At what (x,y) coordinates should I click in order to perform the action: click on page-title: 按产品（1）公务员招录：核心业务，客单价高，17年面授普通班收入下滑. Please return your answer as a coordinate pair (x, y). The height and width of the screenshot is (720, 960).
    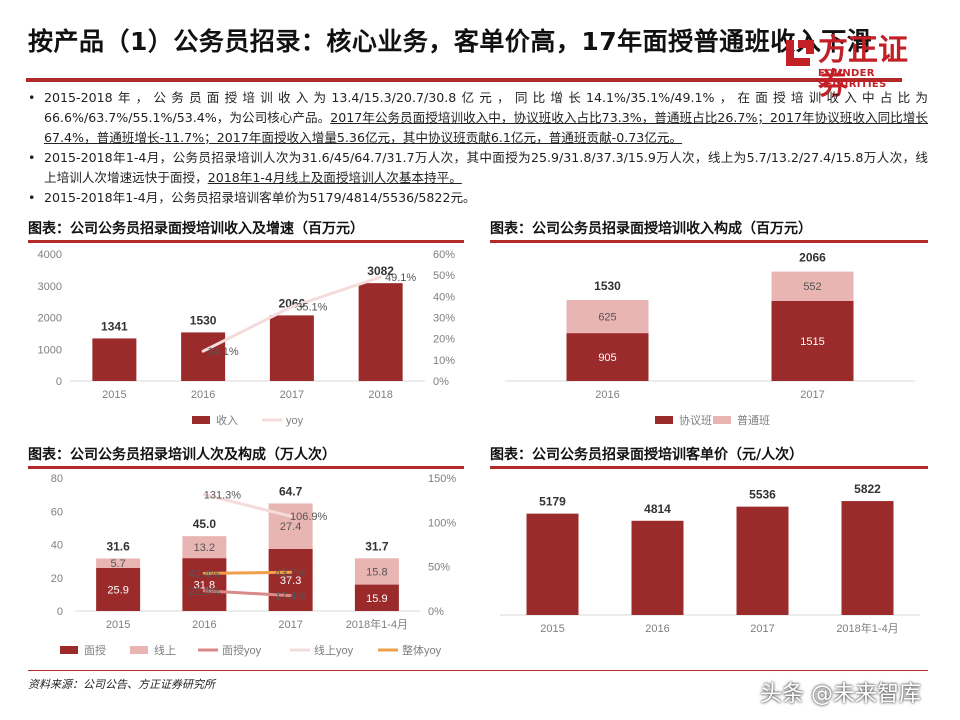
    Looking at the image, I should click on (450, 41).